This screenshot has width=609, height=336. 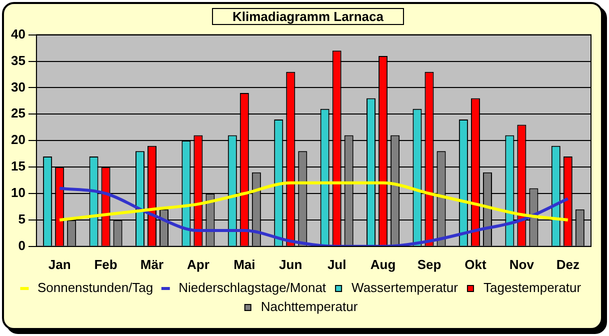 I want to click on x-tick-label: Nov, so click(x=522, y=264).